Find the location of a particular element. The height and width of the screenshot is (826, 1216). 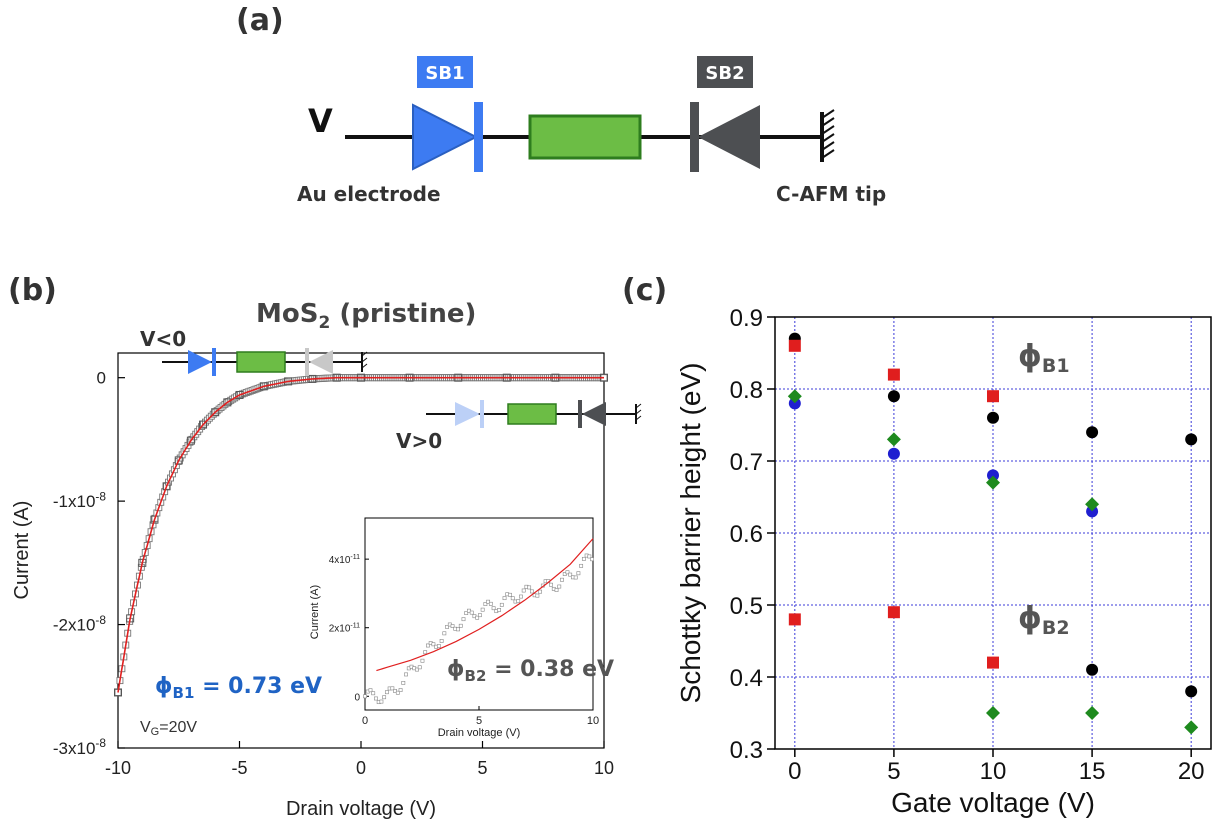

c-x-tick-label: 10 is located at coordinates (993, 771).